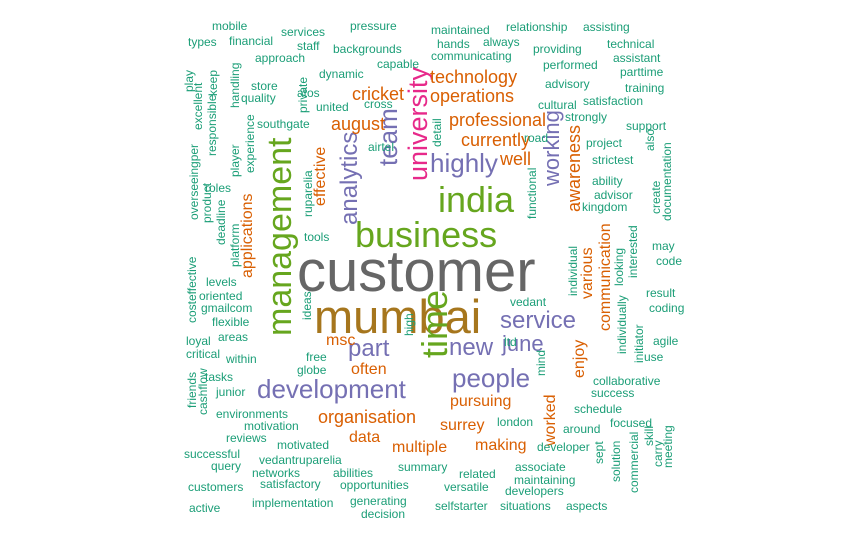 The image size is (861, 539). I want to click on word-summary: summary, so click(423, 467).